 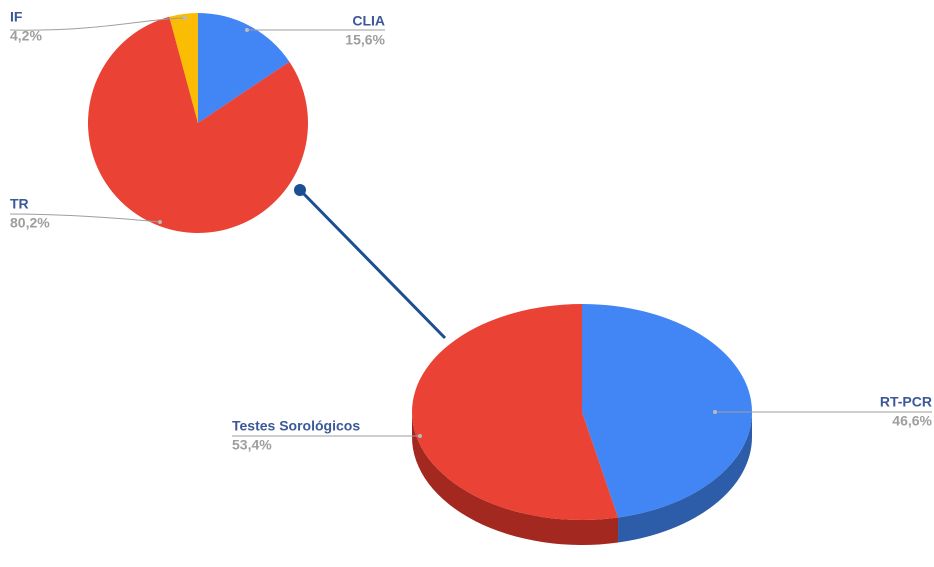 What do you see at coordinates (368, 21) in the screenshot?
I see `slice-name: CLIA` at bounding box center [368, 21].